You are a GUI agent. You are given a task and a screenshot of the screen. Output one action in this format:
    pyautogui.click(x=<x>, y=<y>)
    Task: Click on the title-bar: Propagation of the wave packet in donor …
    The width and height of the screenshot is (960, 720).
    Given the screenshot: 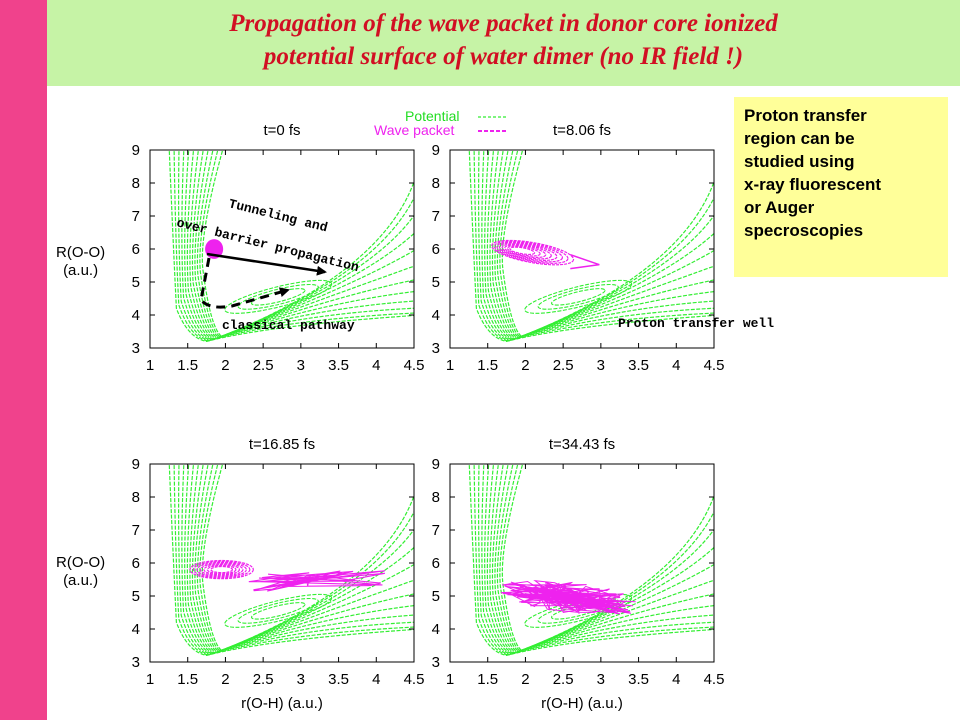 What is the action you would take?
    pyautogui.click(x=503, y=43)
    